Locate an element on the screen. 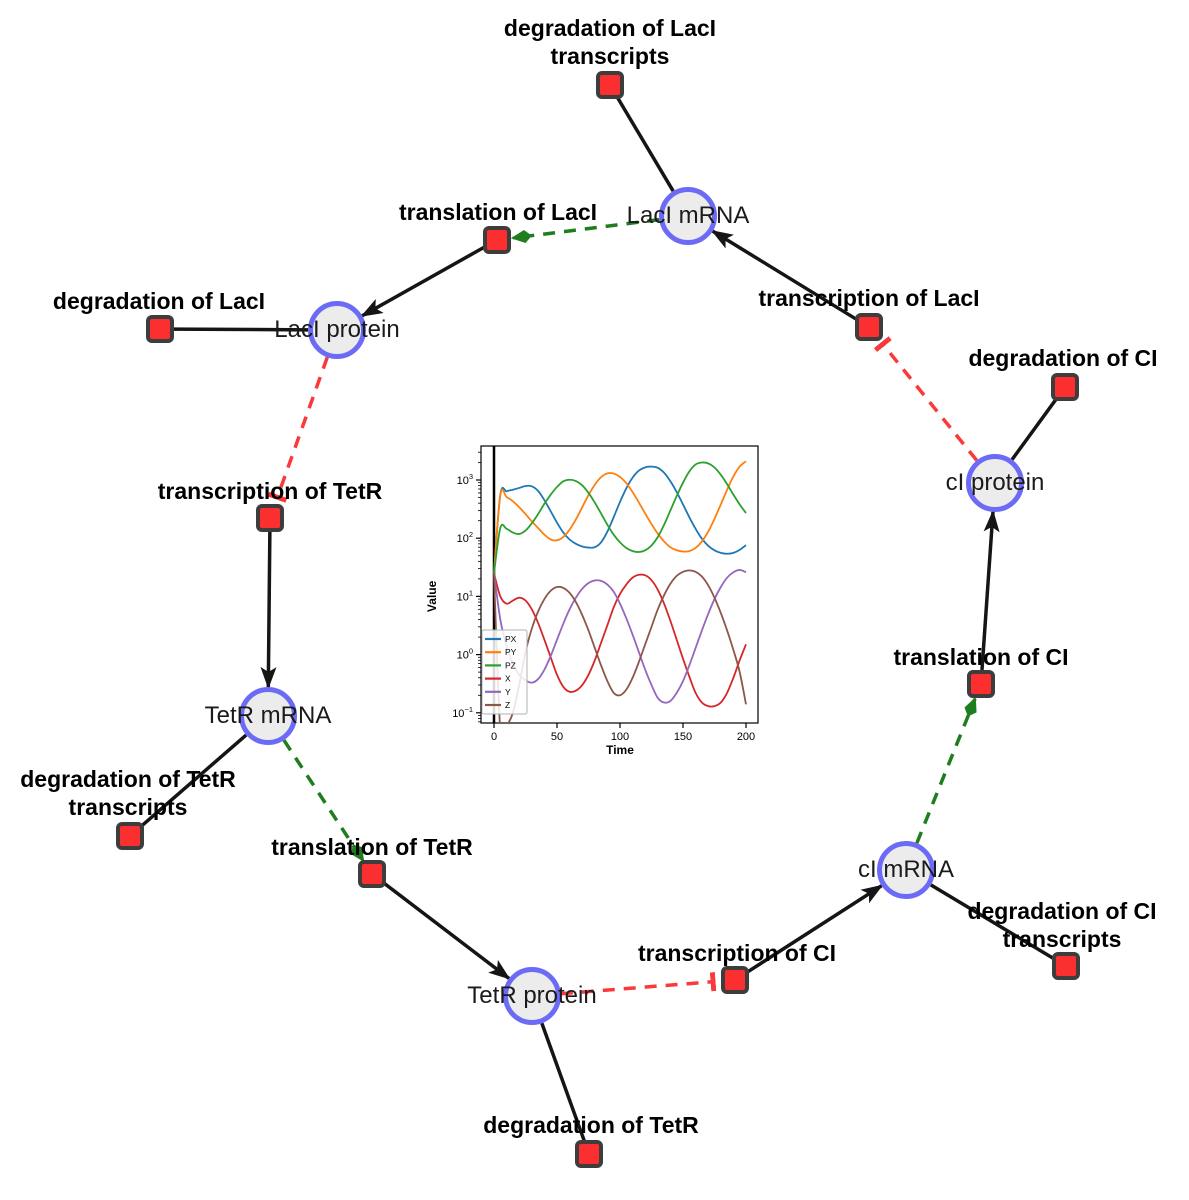  chart-legend is located at coordinates (504, 672).